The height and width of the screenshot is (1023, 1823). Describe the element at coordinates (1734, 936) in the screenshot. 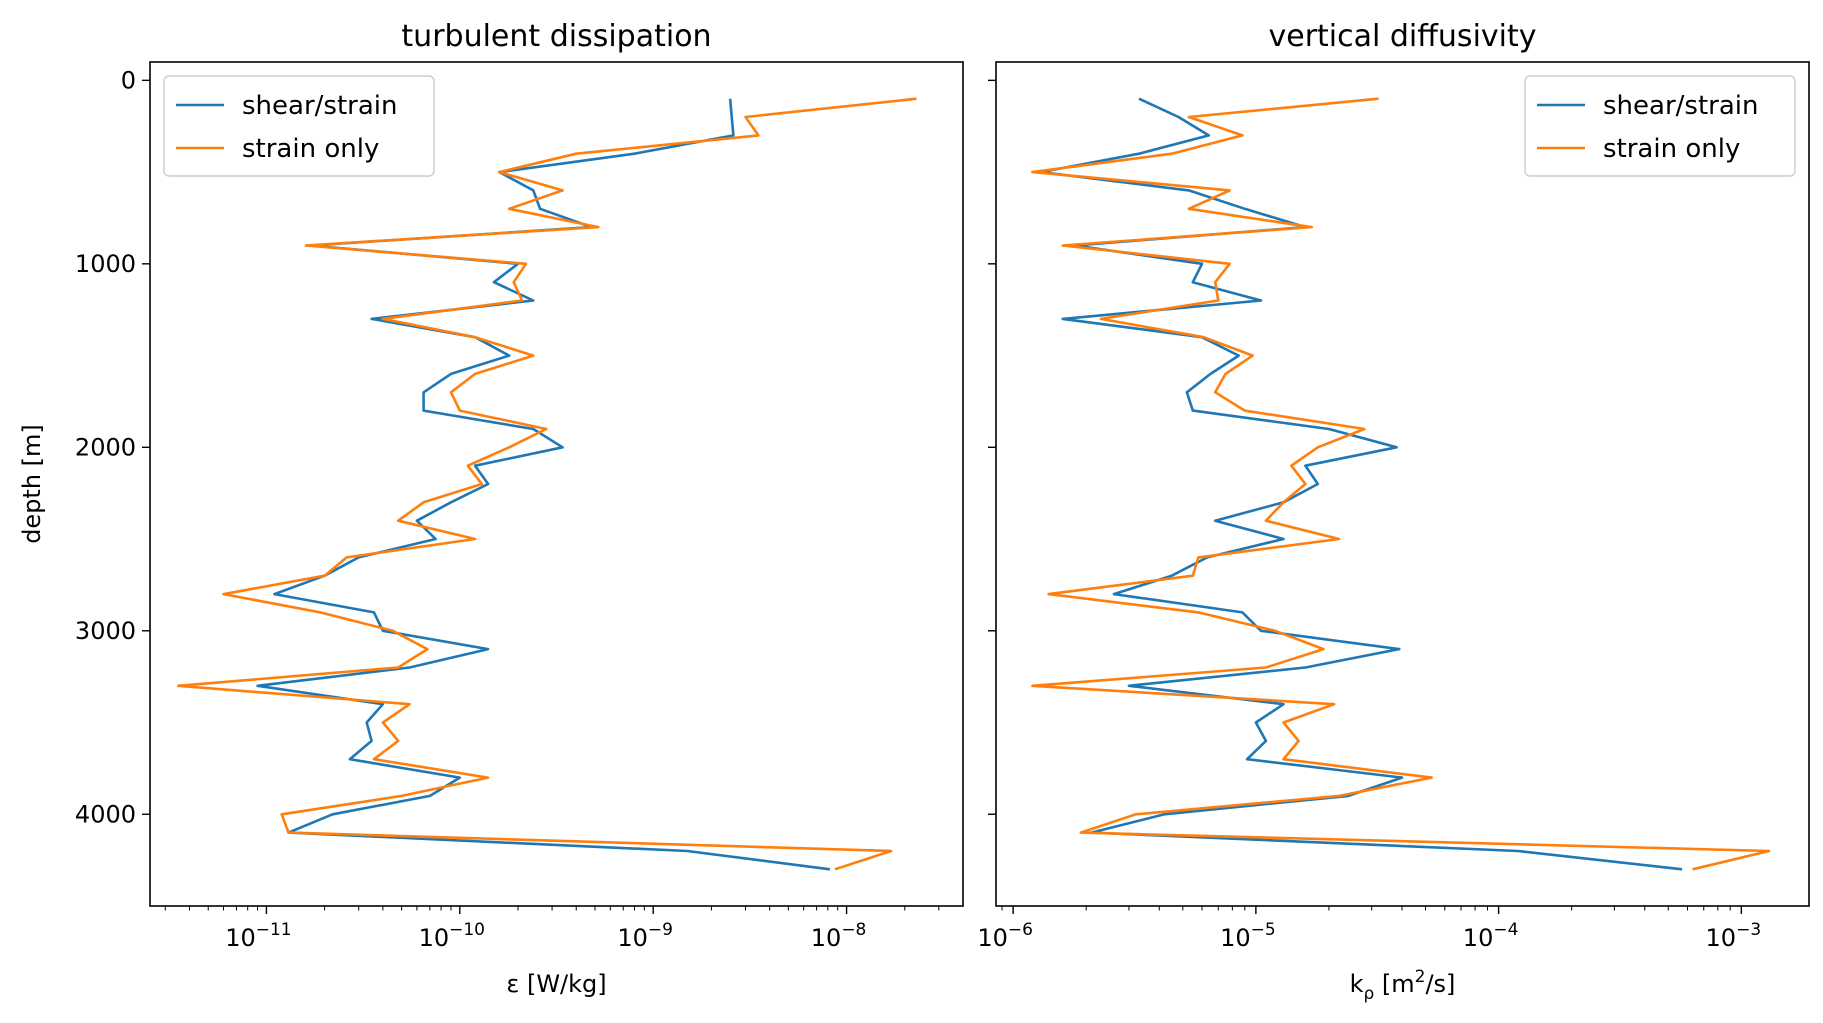

I see `x-tick-label: 10⁻³` at that location.